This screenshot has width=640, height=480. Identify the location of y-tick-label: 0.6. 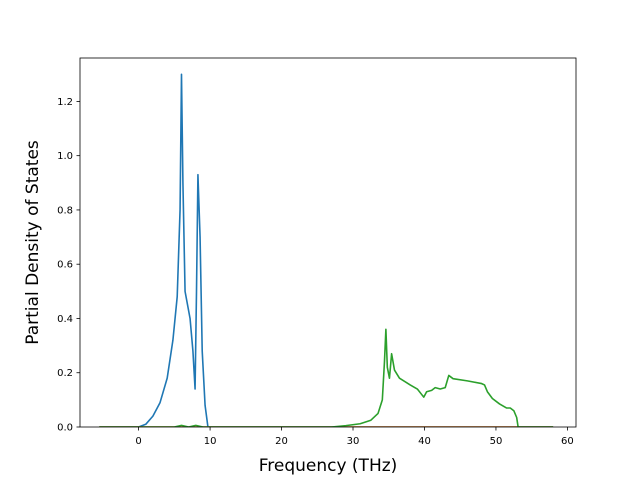
(65, 265).